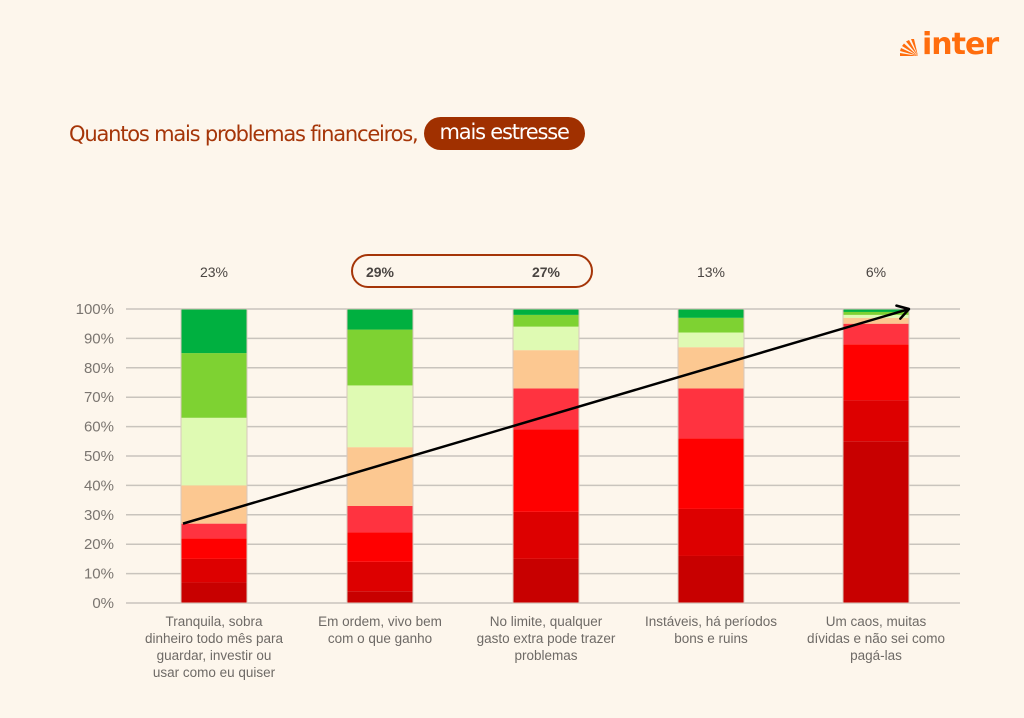 The width and height of the screenshot is (1024, 718). I want to click on y-tick-label: 40%, so click(99, 485).